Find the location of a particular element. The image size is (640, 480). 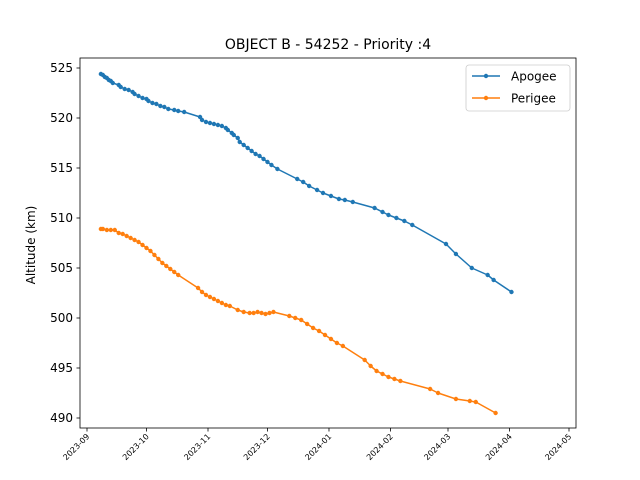

y-tick-label: 520 is located at coordinates (61, 118).